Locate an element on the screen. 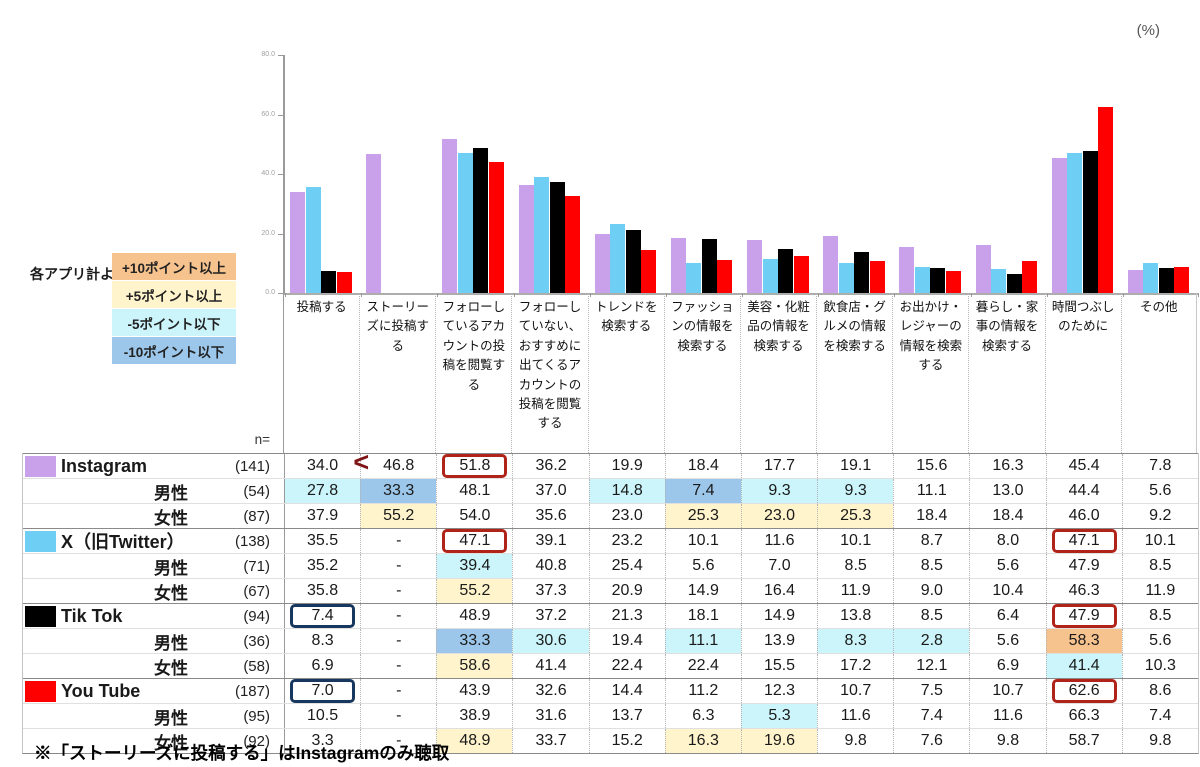  table-cell: 54.0 is located at coordinates (474, 516).